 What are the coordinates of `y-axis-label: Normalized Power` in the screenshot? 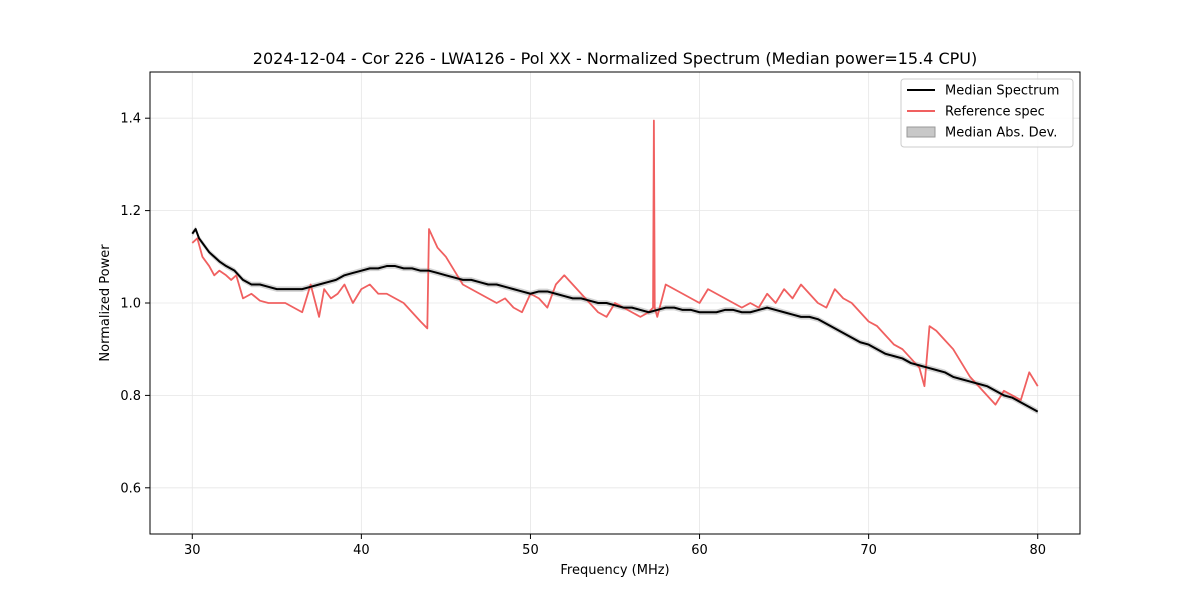 It's located at (105, 303).